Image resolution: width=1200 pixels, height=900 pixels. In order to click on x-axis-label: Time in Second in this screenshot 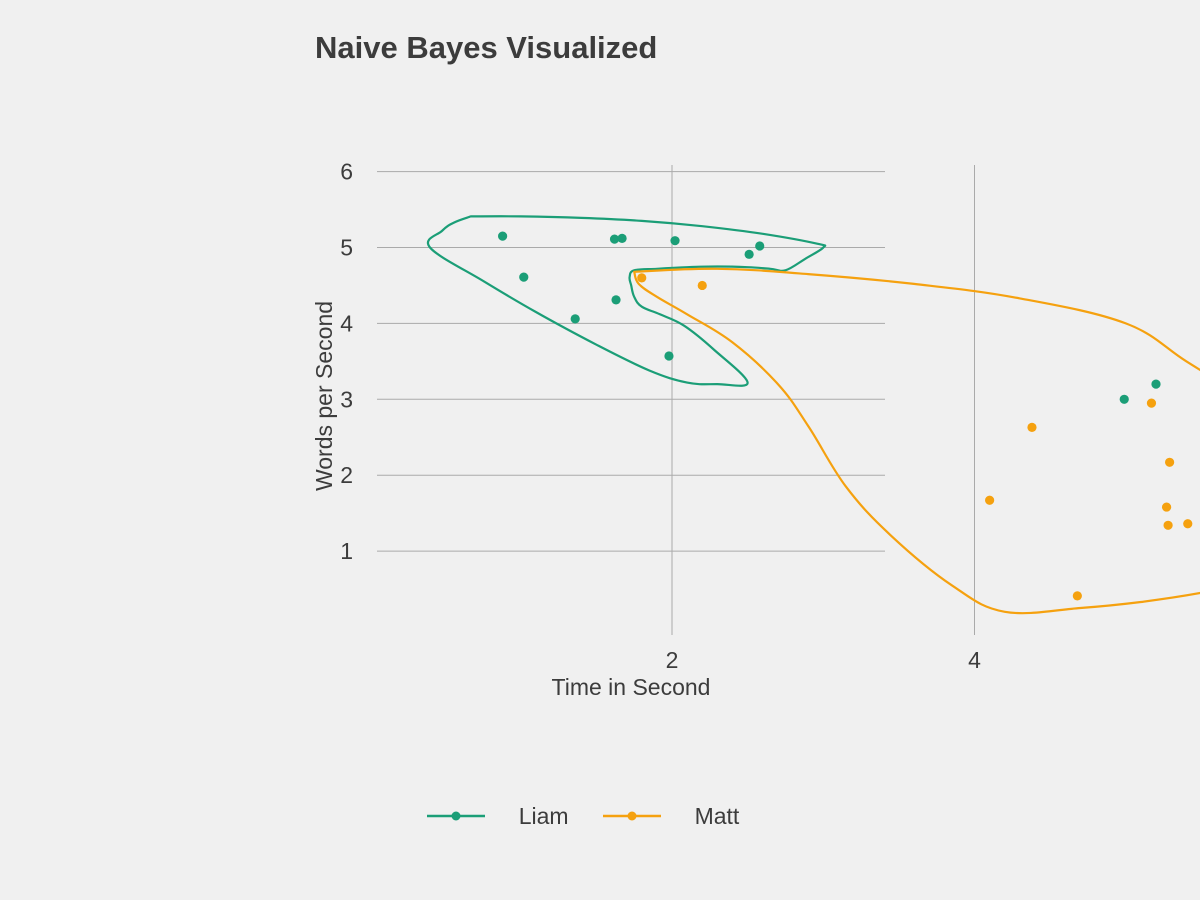, I will do `click(631, 687)`.